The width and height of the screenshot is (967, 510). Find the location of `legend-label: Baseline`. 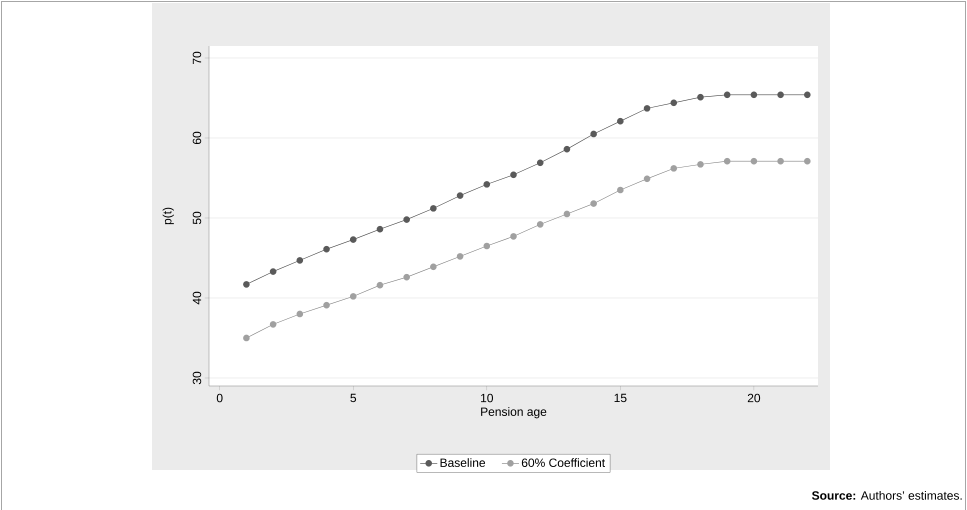

legend-label: Baseline is located at coordinates (463, 462).